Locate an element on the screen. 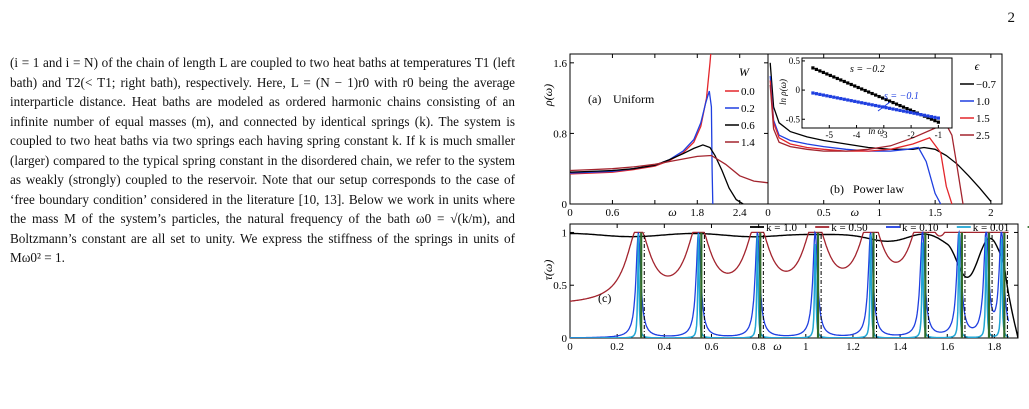 The image size is (1029, 409). panel-c-y-tick-label: 0 is located at coordinates (565, 339).